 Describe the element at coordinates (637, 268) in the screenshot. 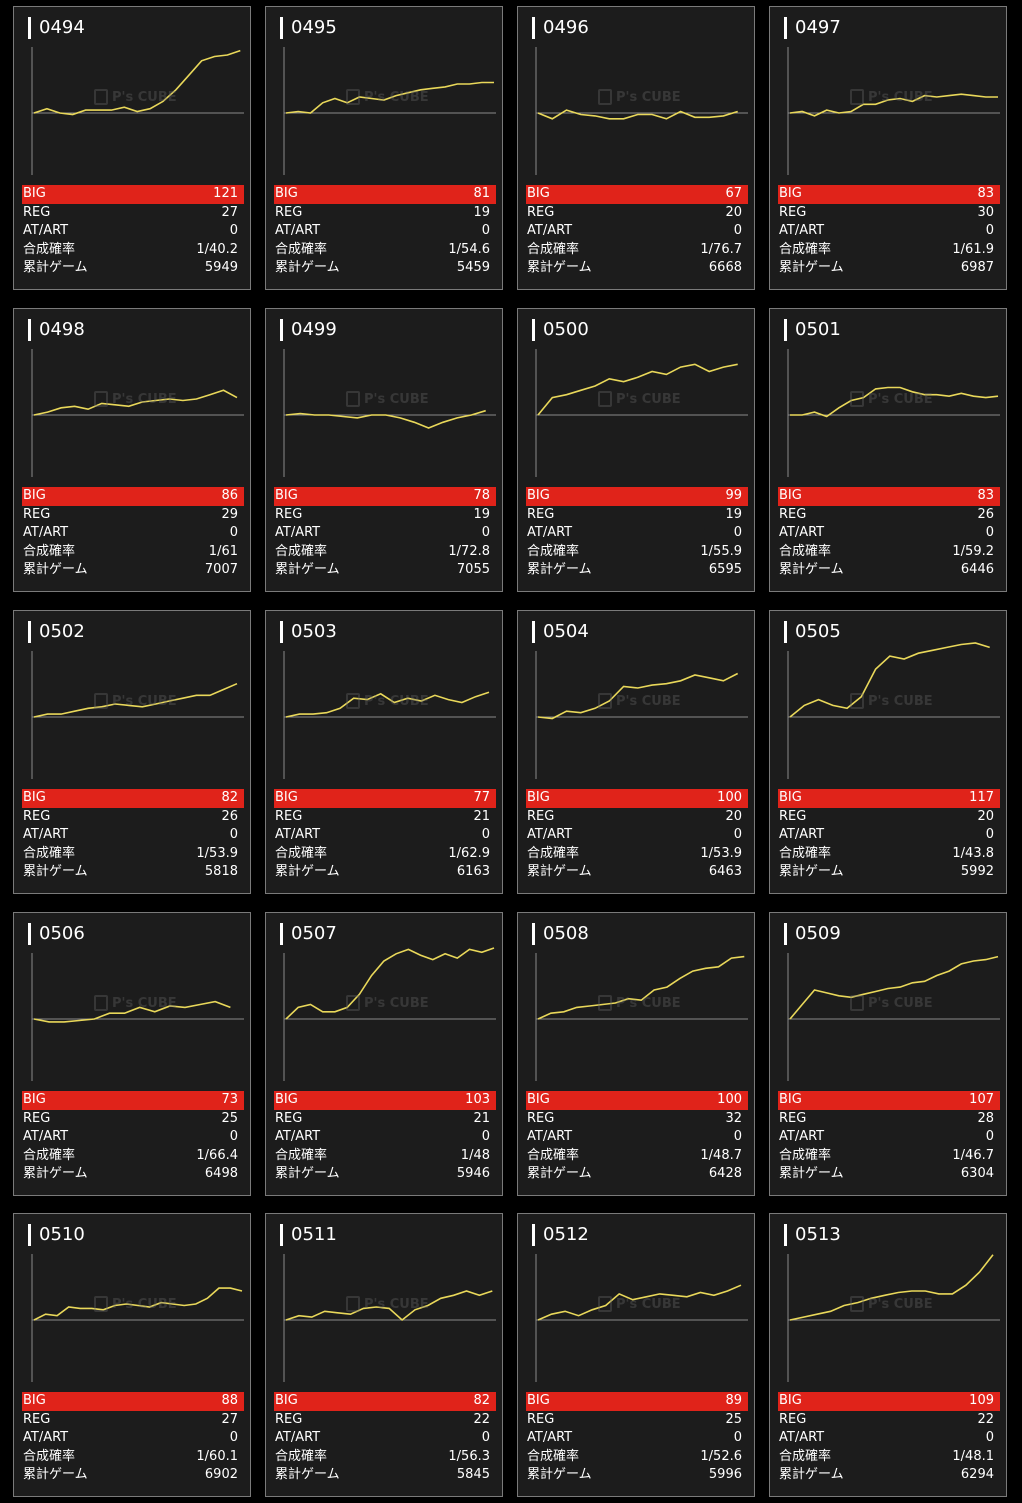

I see `games-row: 累計ゲーム 6668` at that location.